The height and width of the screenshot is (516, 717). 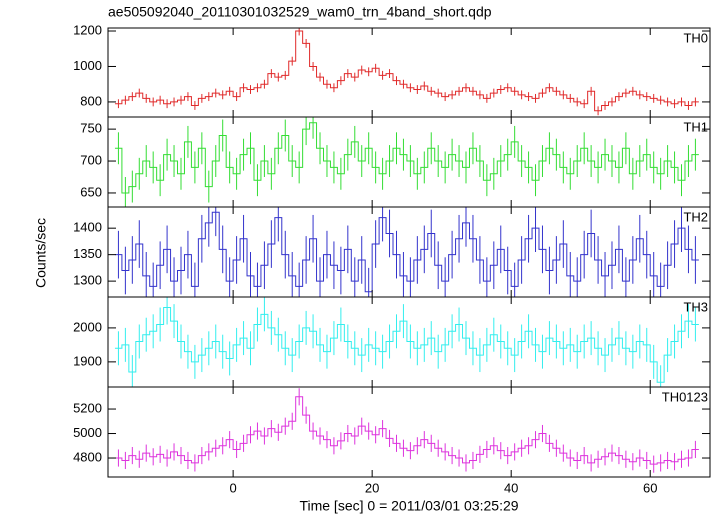 What do you see at coordinates (511, 487) in the screenshot?
I see `x-tick-label: 40` at bounding box center [511, 487].